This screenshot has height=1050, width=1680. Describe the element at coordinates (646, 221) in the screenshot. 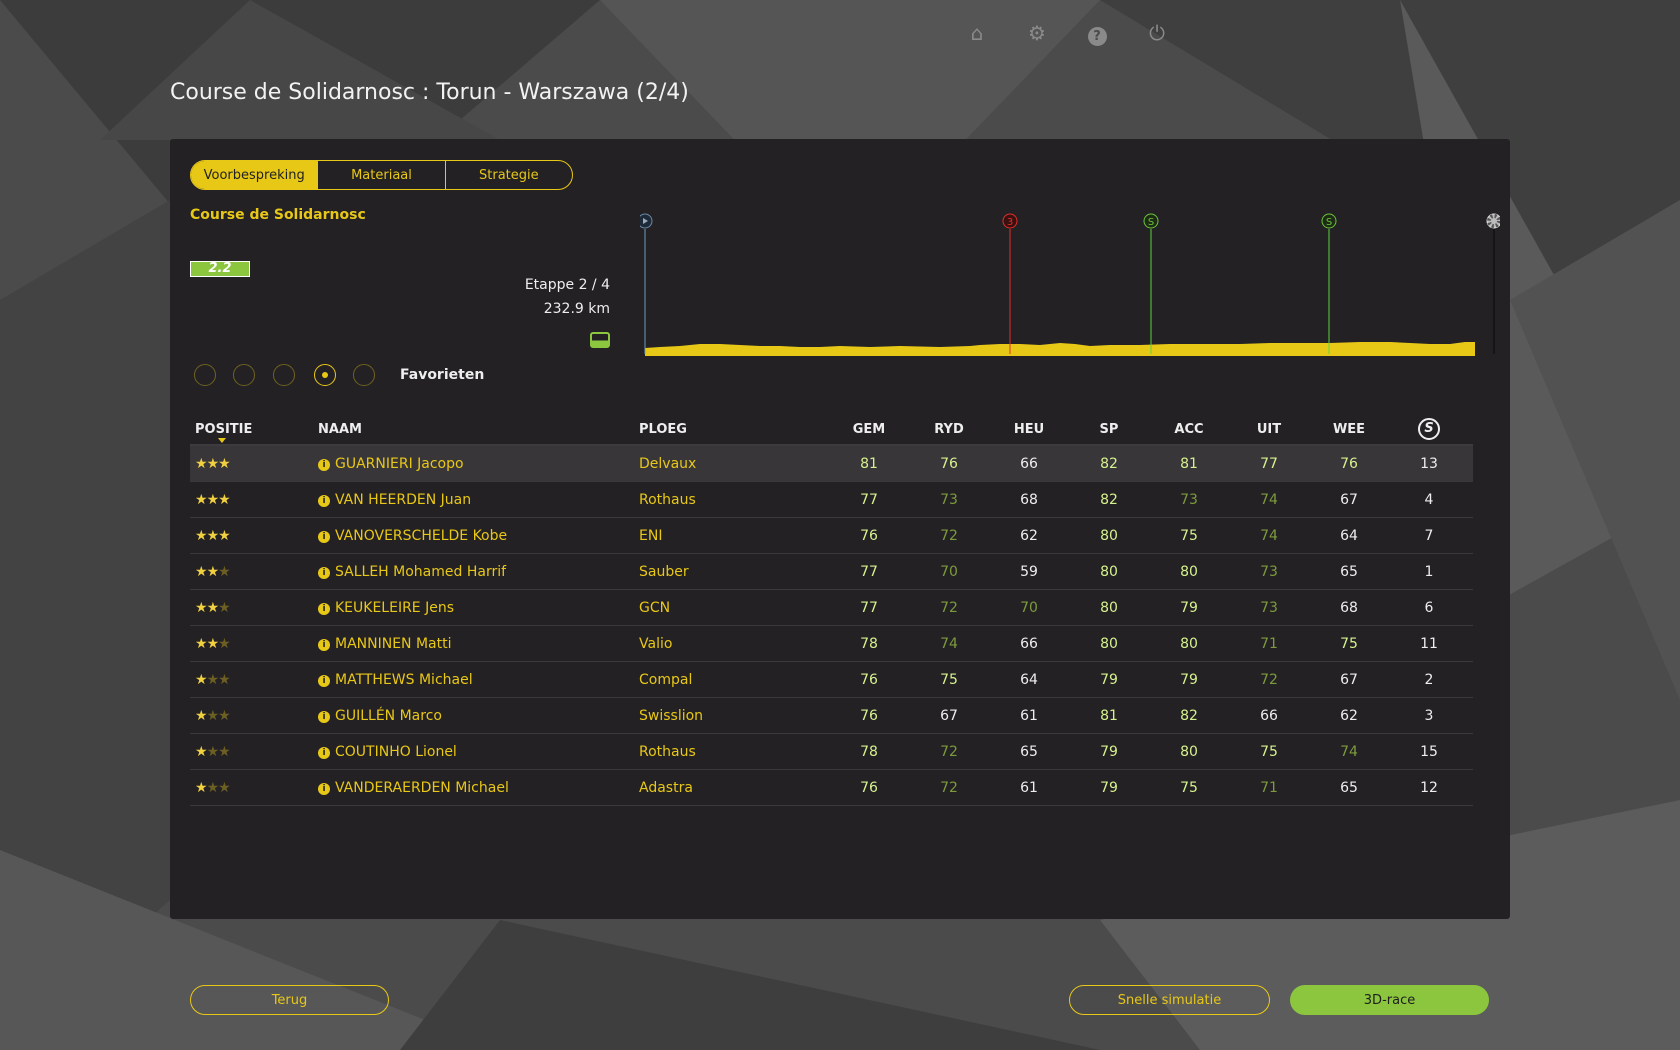

I see `start-marker-icon` at that location.